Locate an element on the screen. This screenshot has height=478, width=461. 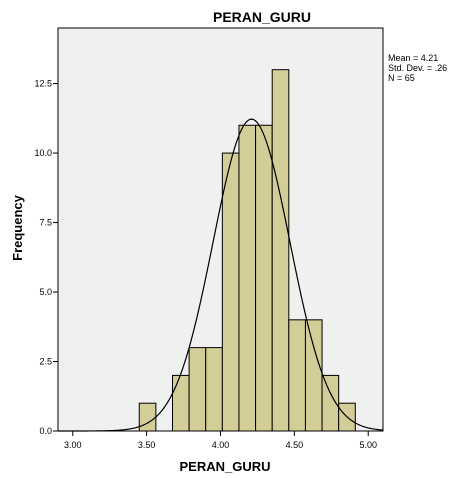
y-axis-label: Frequency is located at coordinates (17, 227).